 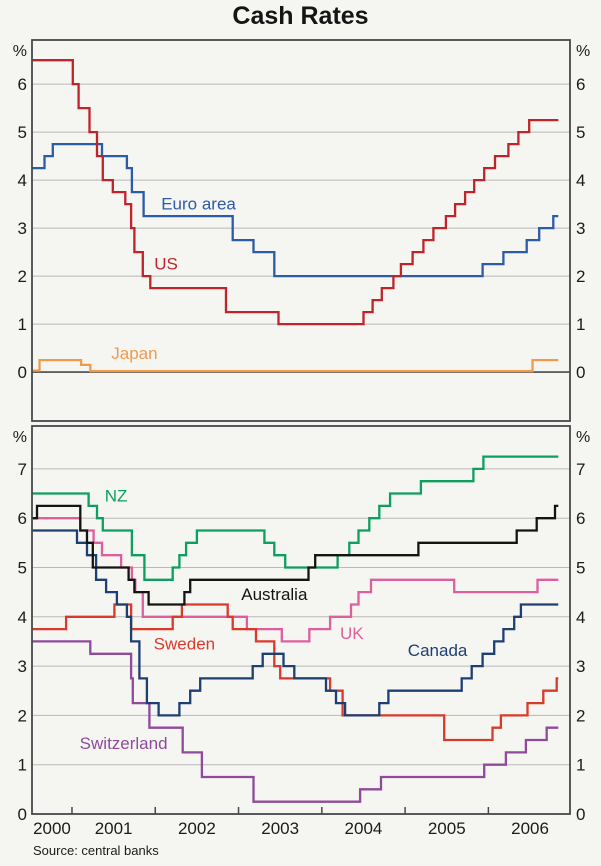 What do you see at coordinates (116, 496) in the screenshot?
I see `series-label-nz: NZ` at bounding box center [116, 496].